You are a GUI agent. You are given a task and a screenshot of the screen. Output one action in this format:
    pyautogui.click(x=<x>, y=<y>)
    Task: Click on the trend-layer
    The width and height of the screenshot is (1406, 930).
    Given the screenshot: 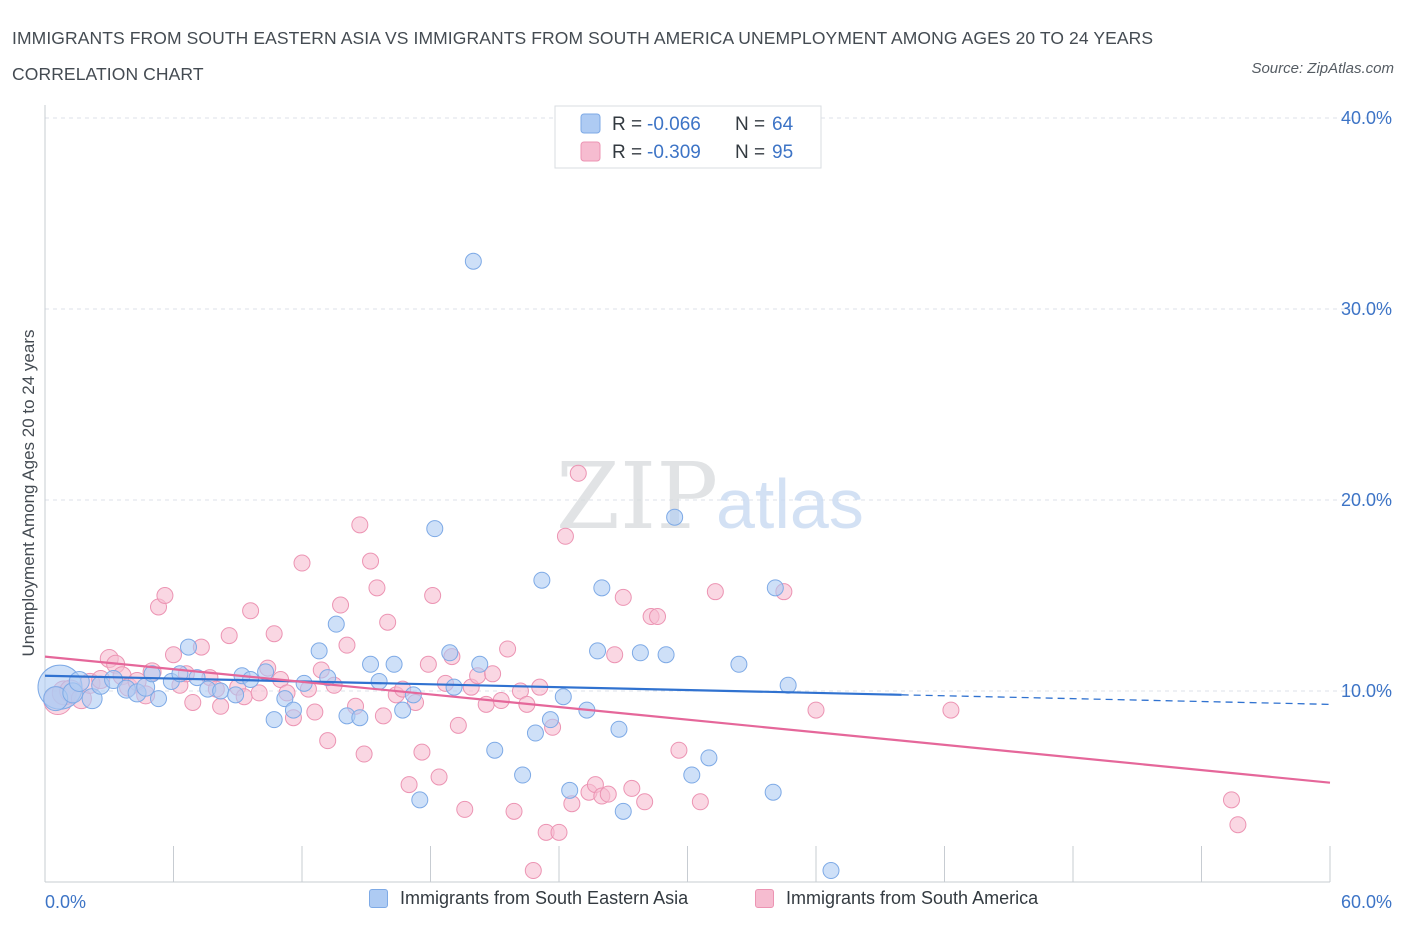 What is the action you would take?
    pyautogui.click(x=687, y=719)
    